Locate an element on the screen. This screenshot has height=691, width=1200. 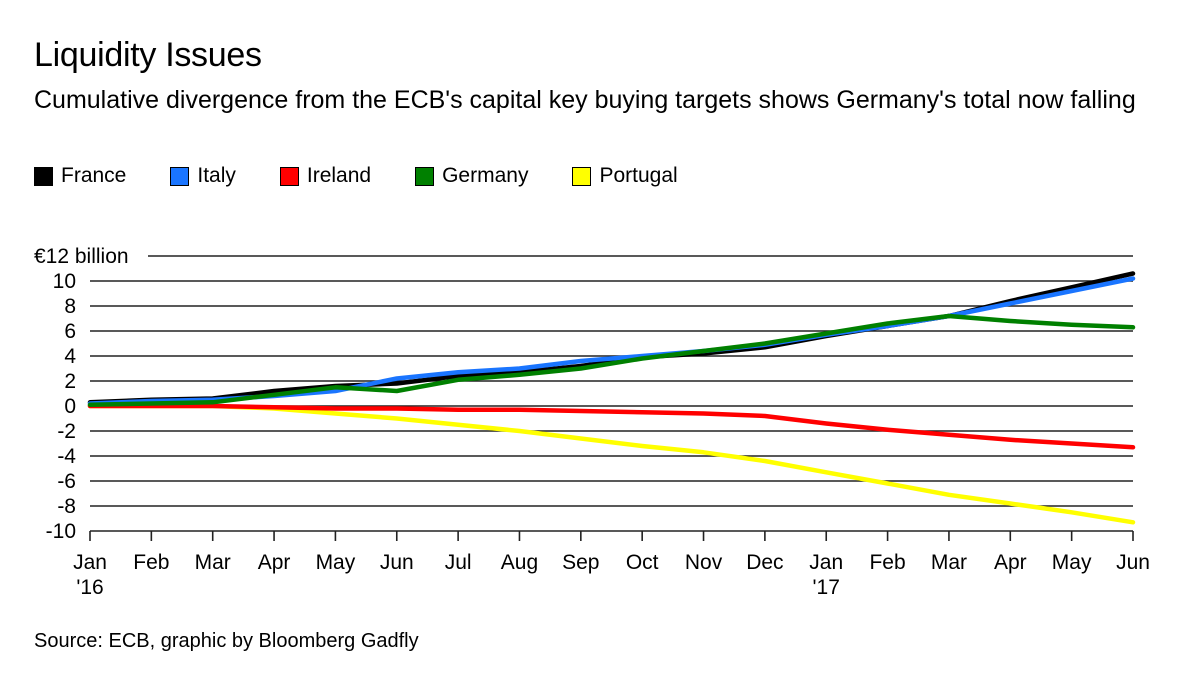
x-tick-label: Oct is located at coordinates (642, 562).